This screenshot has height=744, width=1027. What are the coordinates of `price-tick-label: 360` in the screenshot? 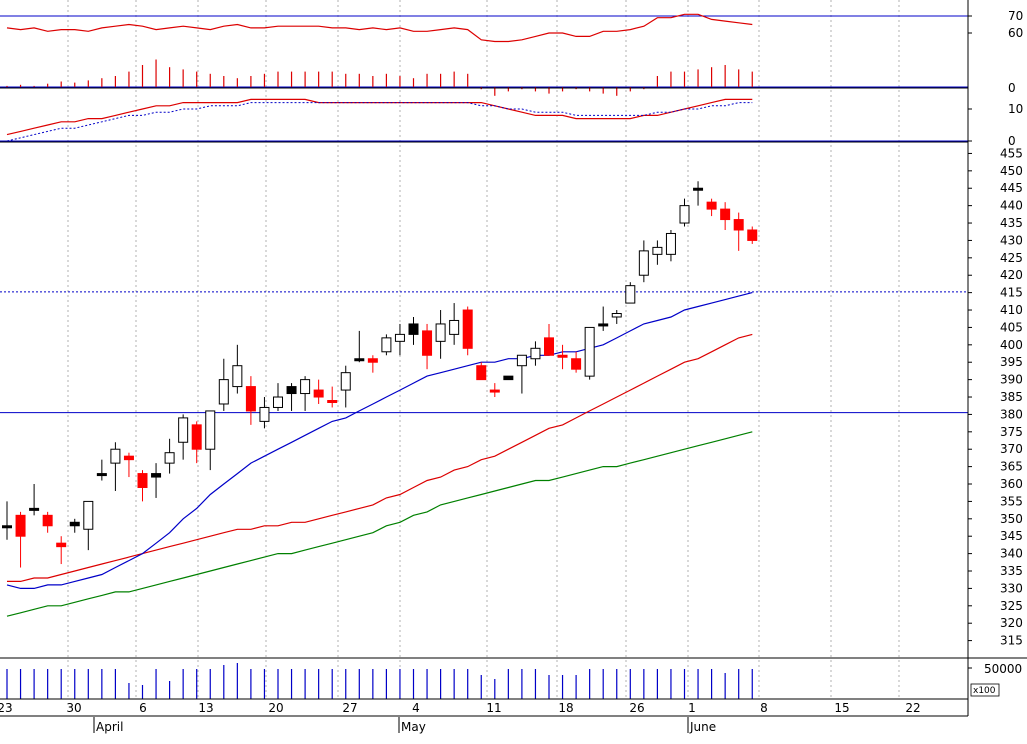 It's located at (1011, 484).